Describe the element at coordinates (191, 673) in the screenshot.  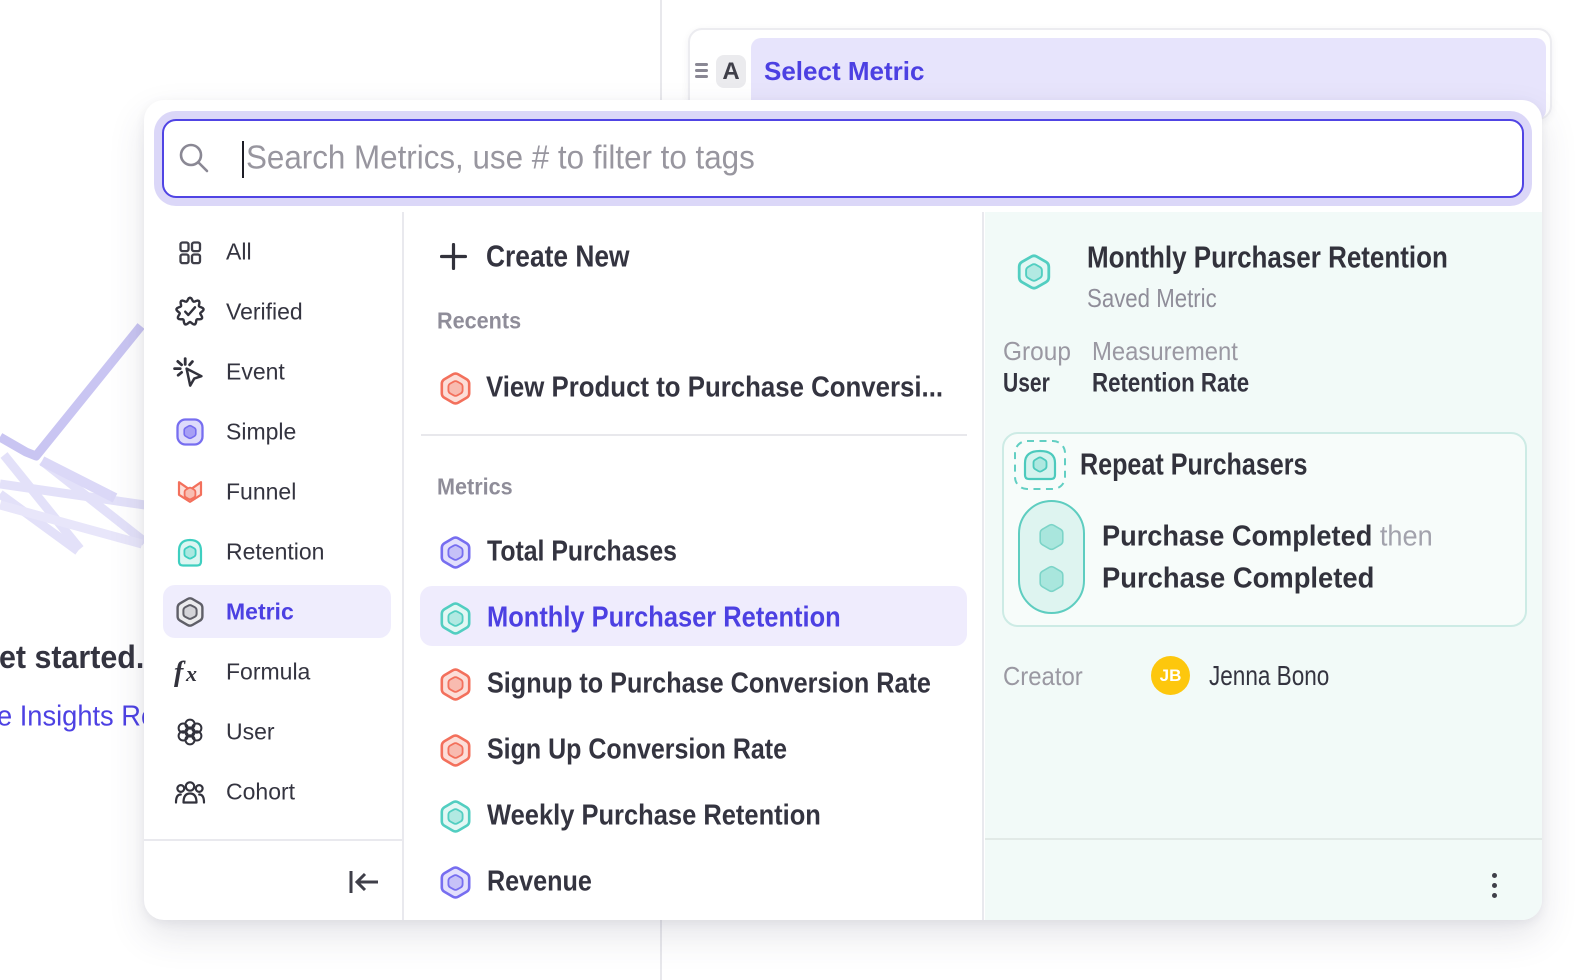
I see `svg-text: x` at that location.